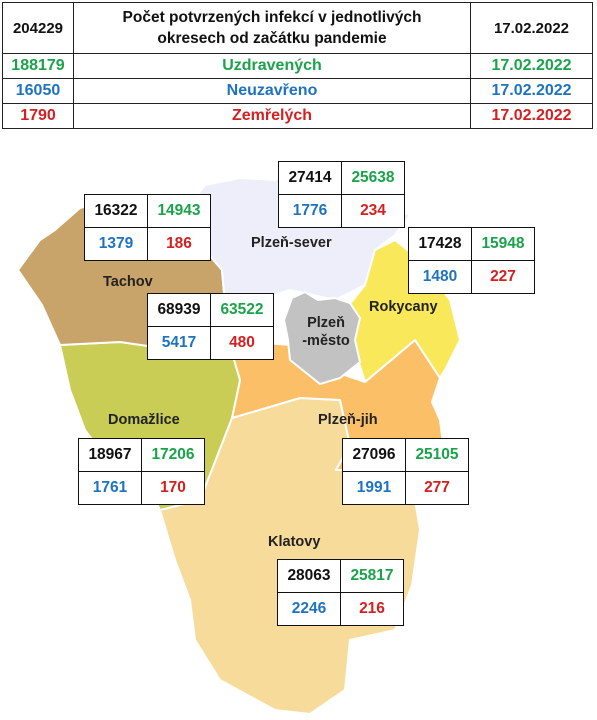  I want to click on header-date: 17.02.2022, so click(531, 28).